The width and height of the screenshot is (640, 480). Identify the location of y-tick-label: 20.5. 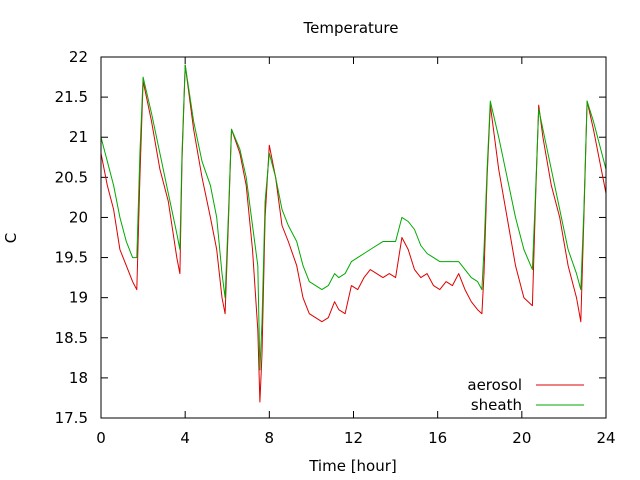
(71, 177).